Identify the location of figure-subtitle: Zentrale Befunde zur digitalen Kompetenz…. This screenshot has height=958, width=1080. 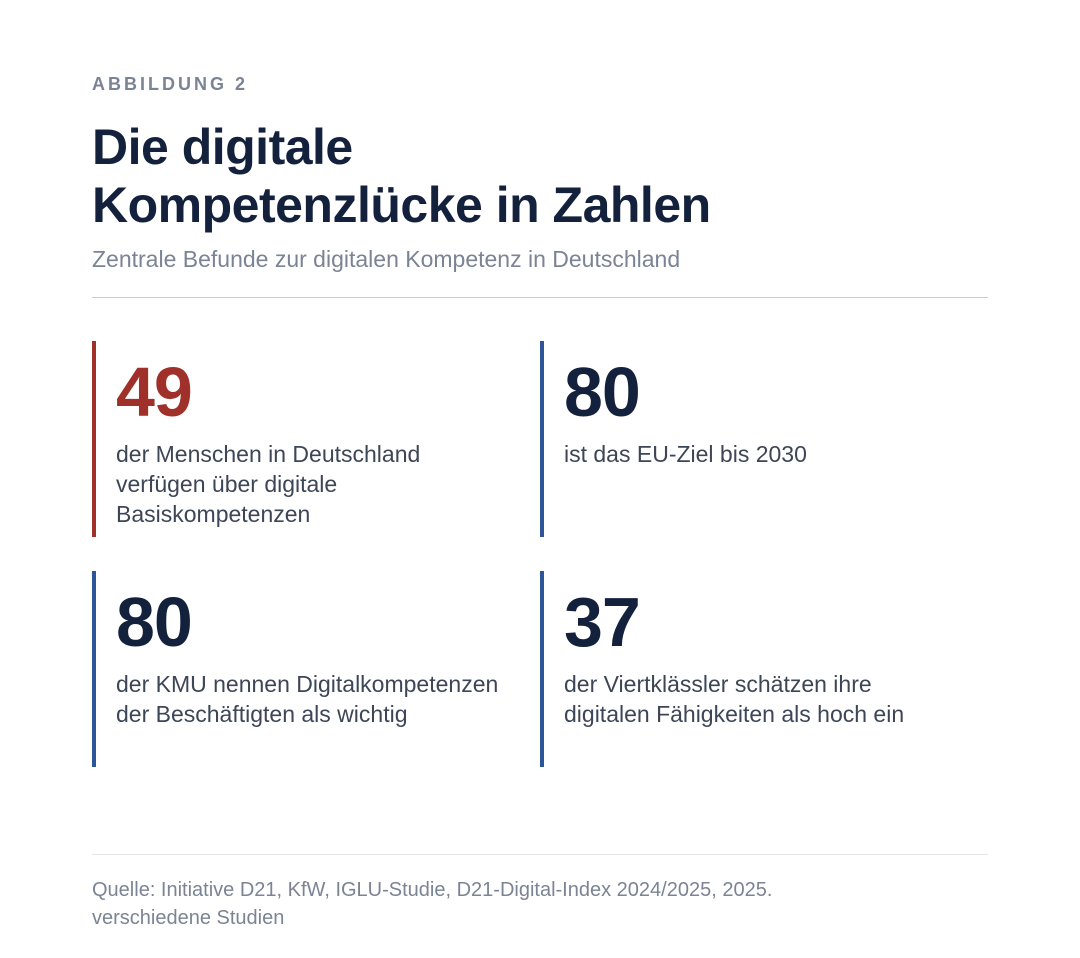
(386, 259).